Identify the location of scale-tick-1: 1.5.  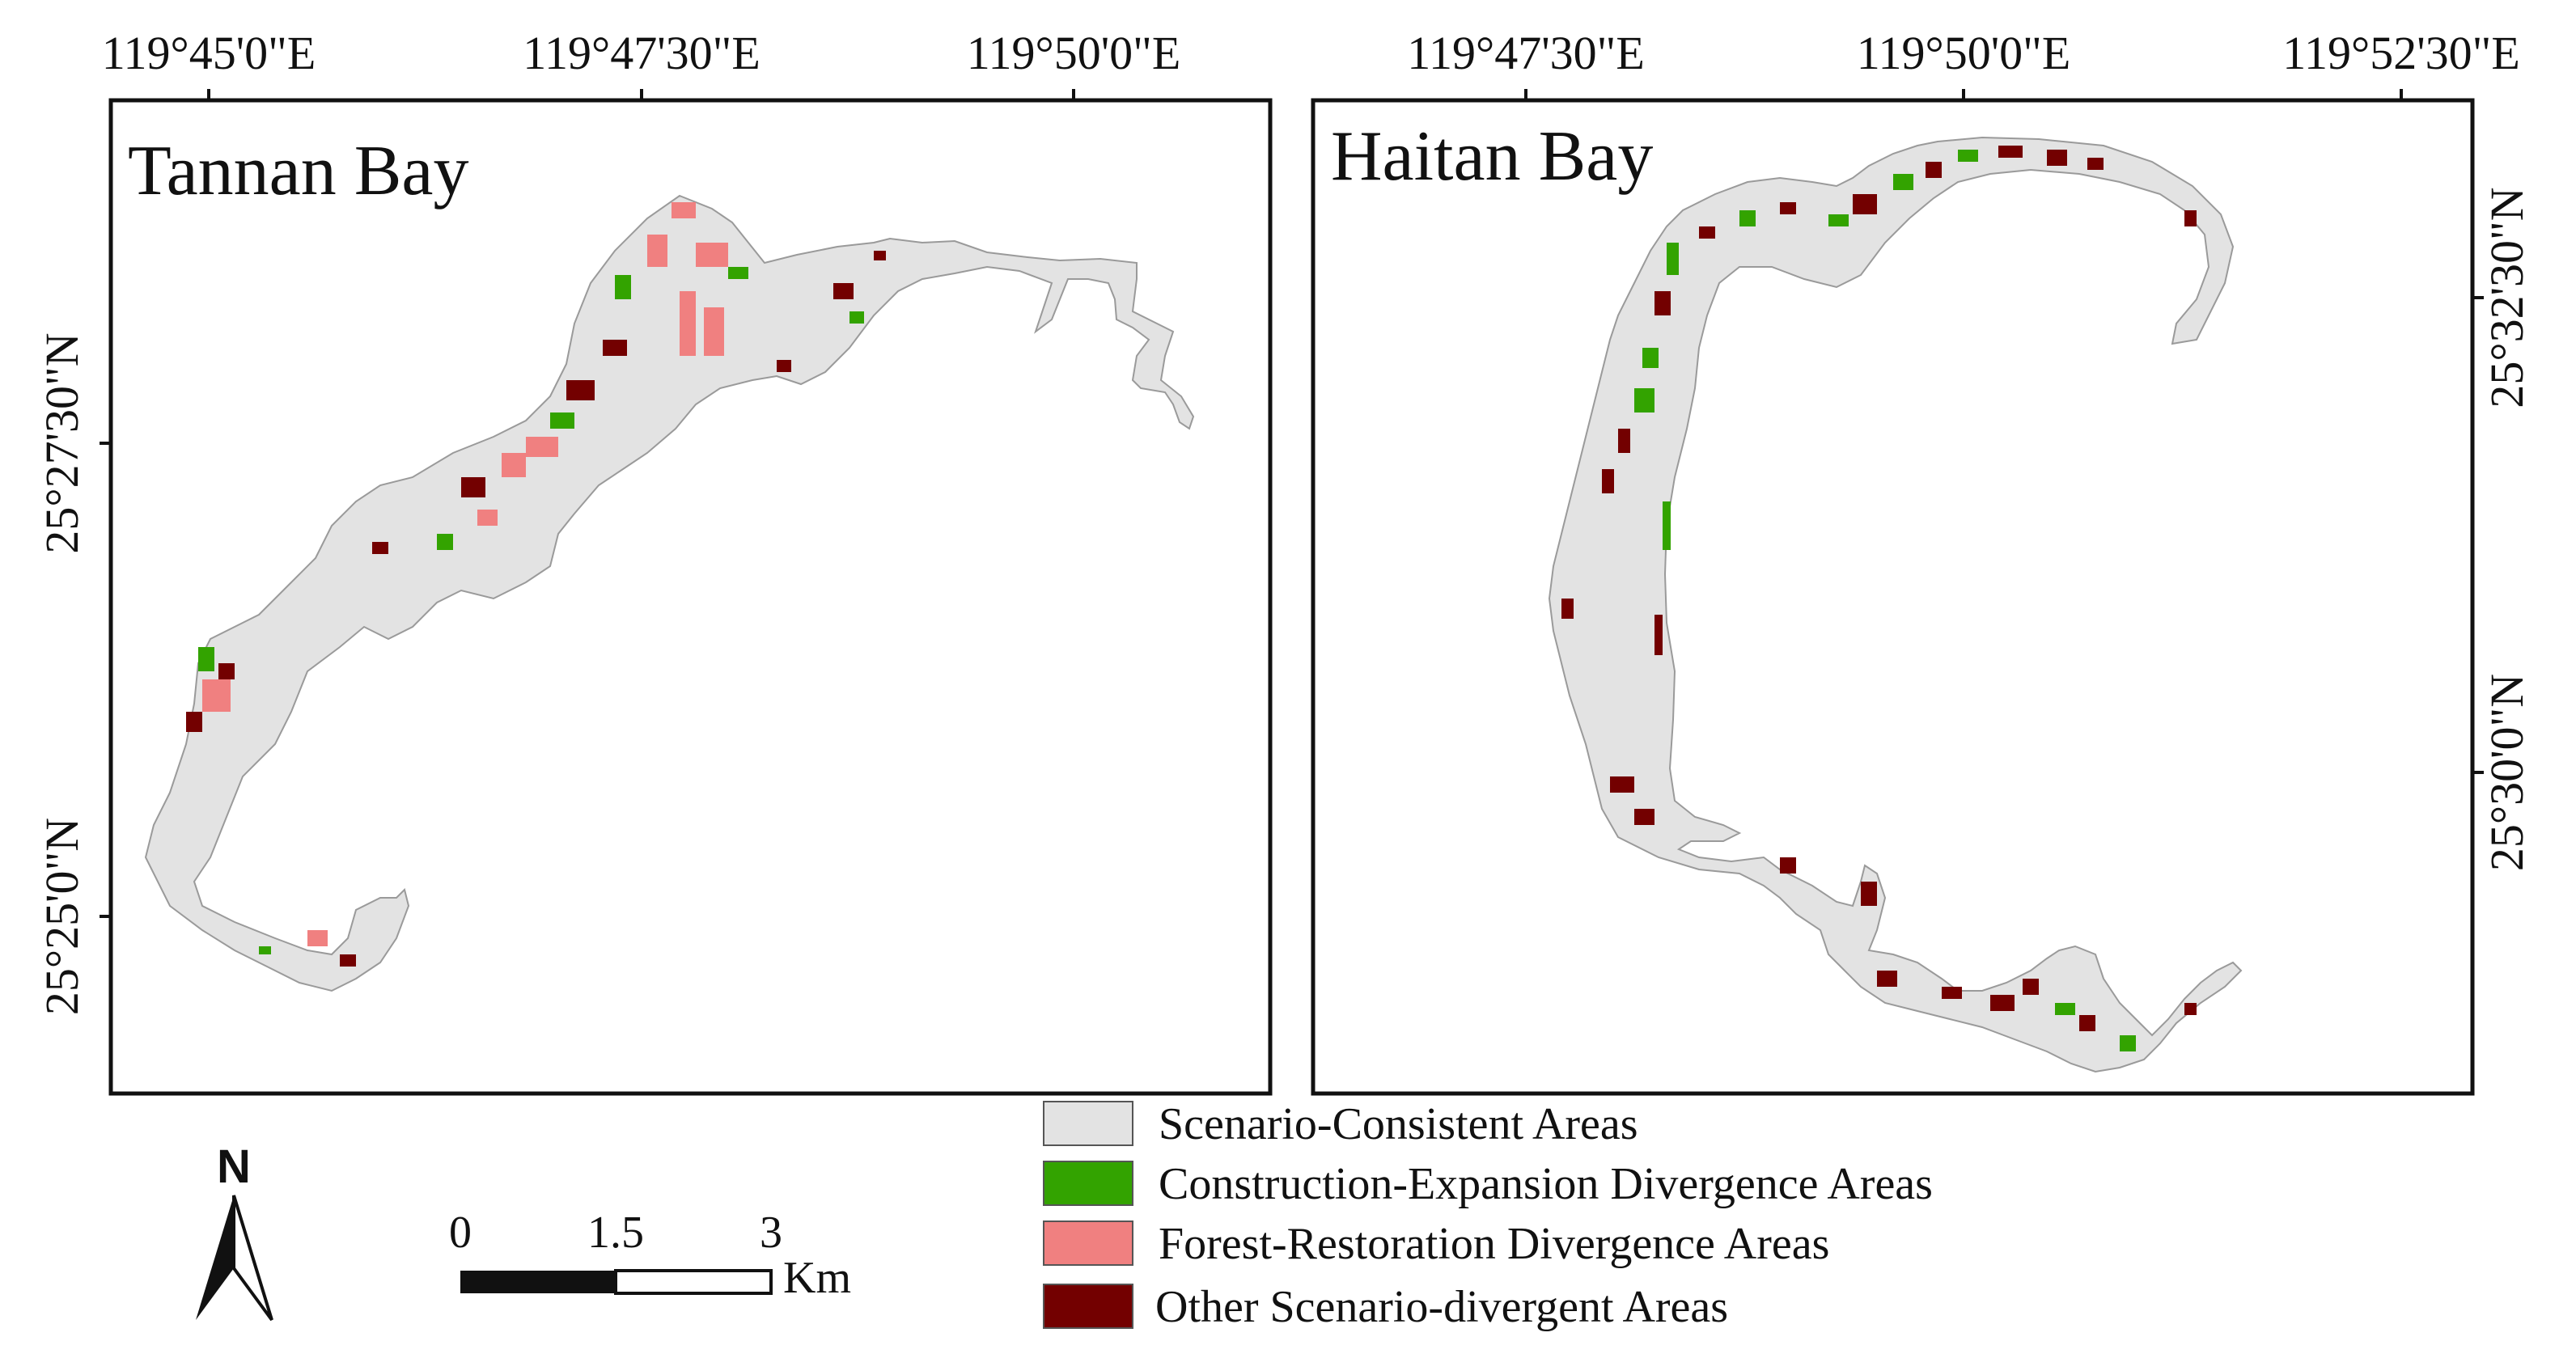
(615, 1233).